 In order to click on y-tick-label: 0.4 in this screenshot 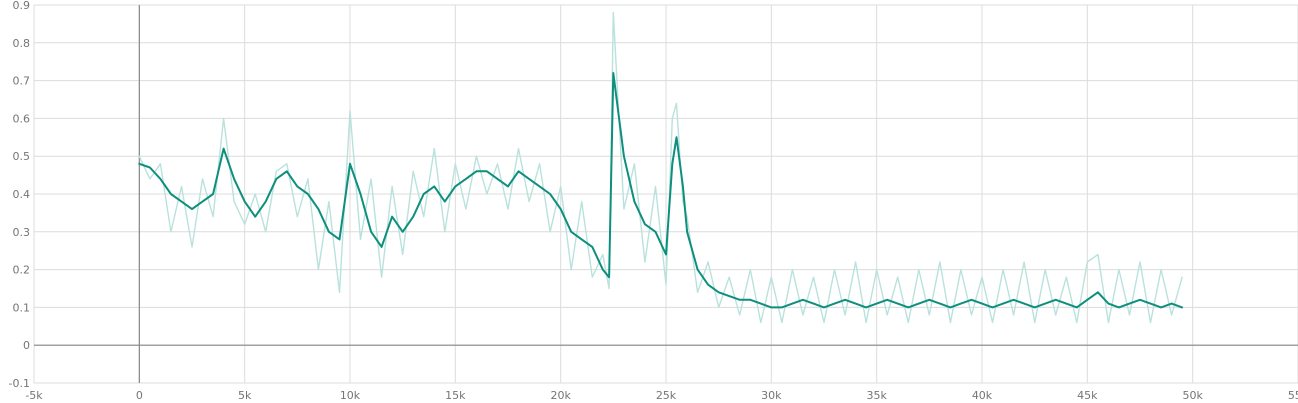, I will do `click(22, 194)`.